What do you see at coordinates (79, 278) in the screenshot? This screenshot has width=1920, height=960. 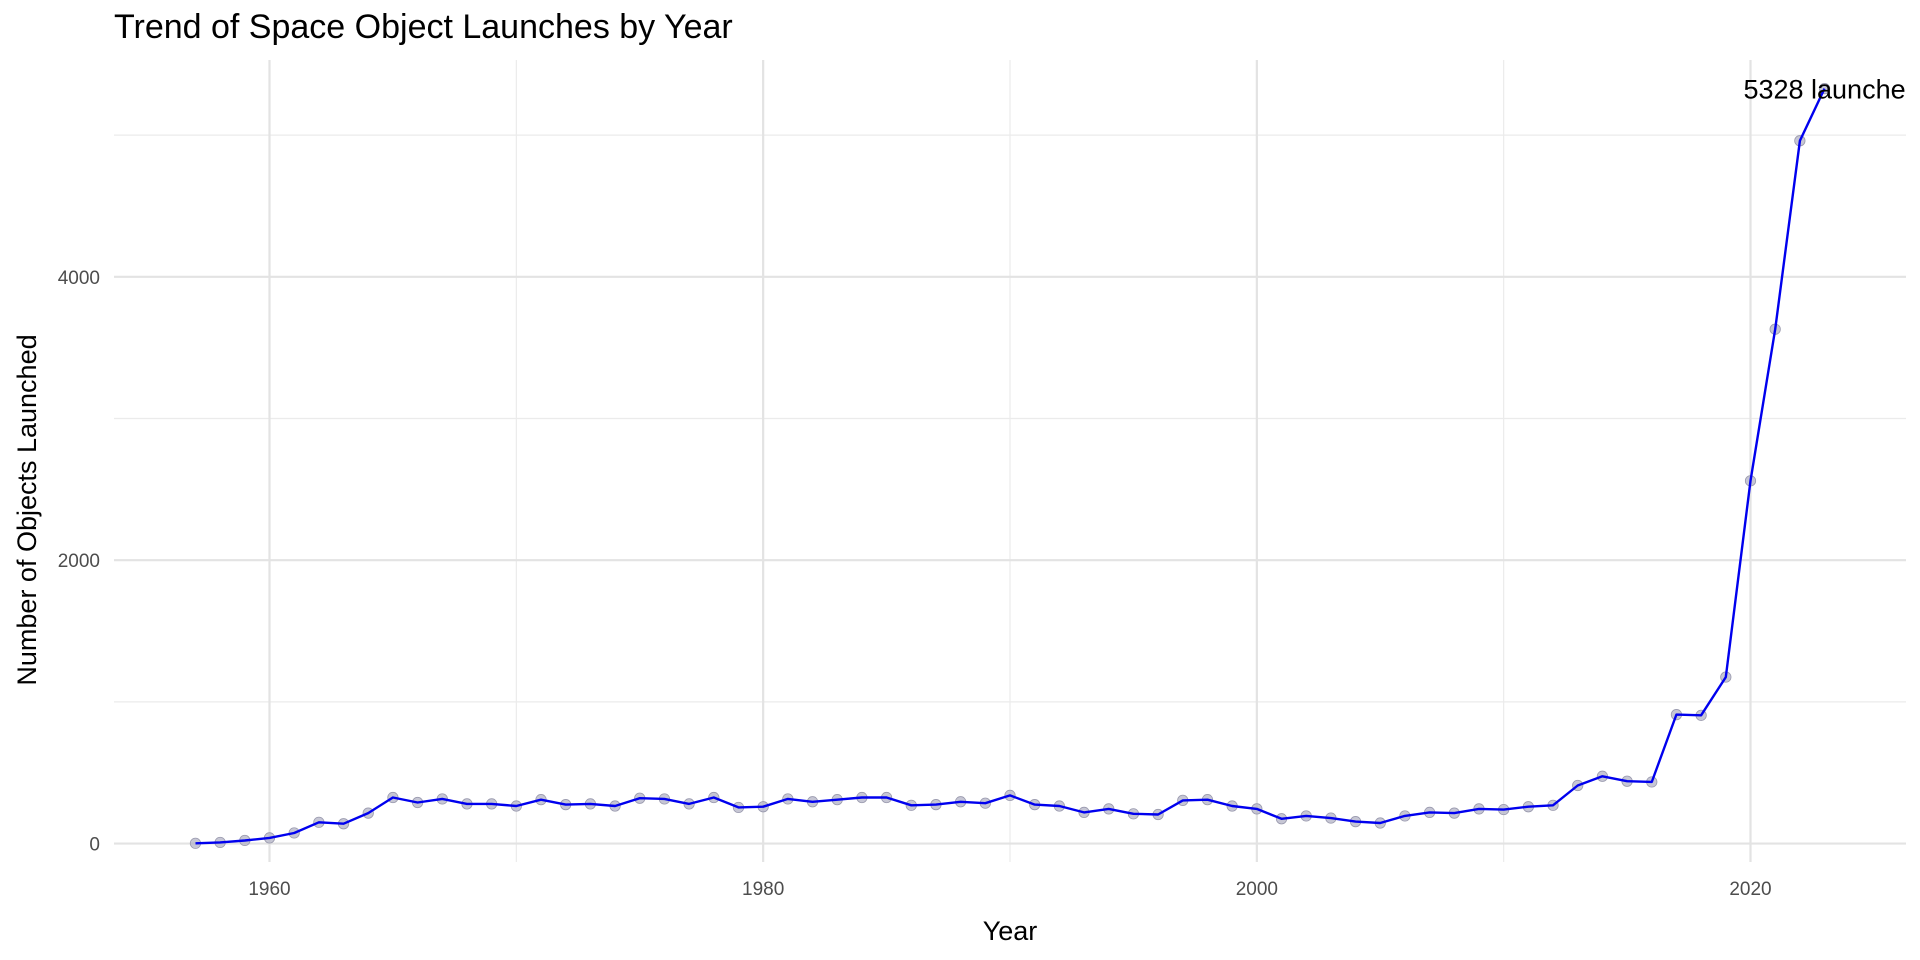 I see `y-tick-label: 4000` at bounding box center [79, 278].